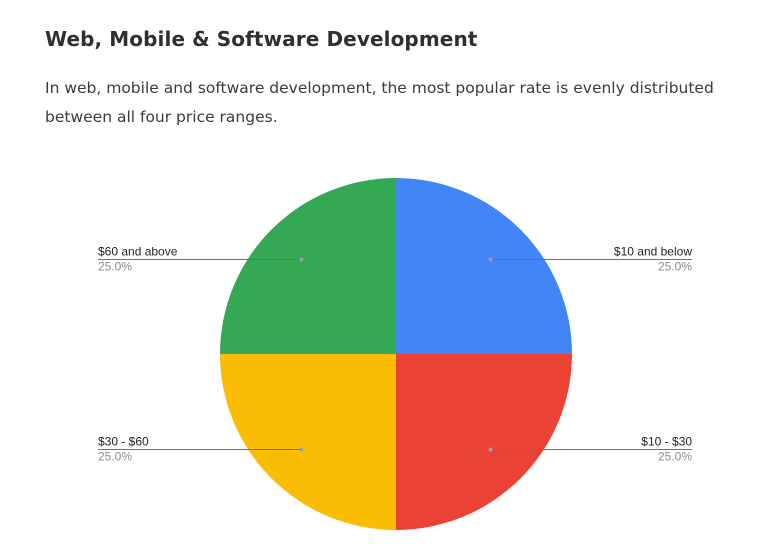 This screenshot has height=554, width=777. What do you see at coordinates (675, 267) in the screenshot?
I see `slice-percent-10-and-below: 25.0%` at bounding box center [675, 267].